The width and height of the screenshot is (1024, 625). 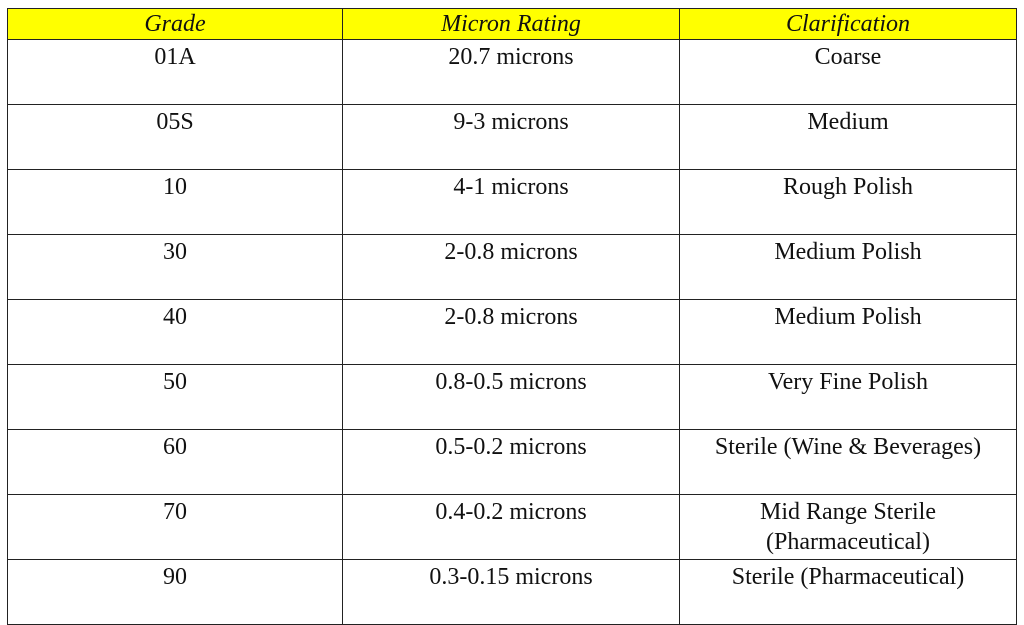 I want to click on table-cell: 0.3-0.15 microns, so click(x=511, y=592).